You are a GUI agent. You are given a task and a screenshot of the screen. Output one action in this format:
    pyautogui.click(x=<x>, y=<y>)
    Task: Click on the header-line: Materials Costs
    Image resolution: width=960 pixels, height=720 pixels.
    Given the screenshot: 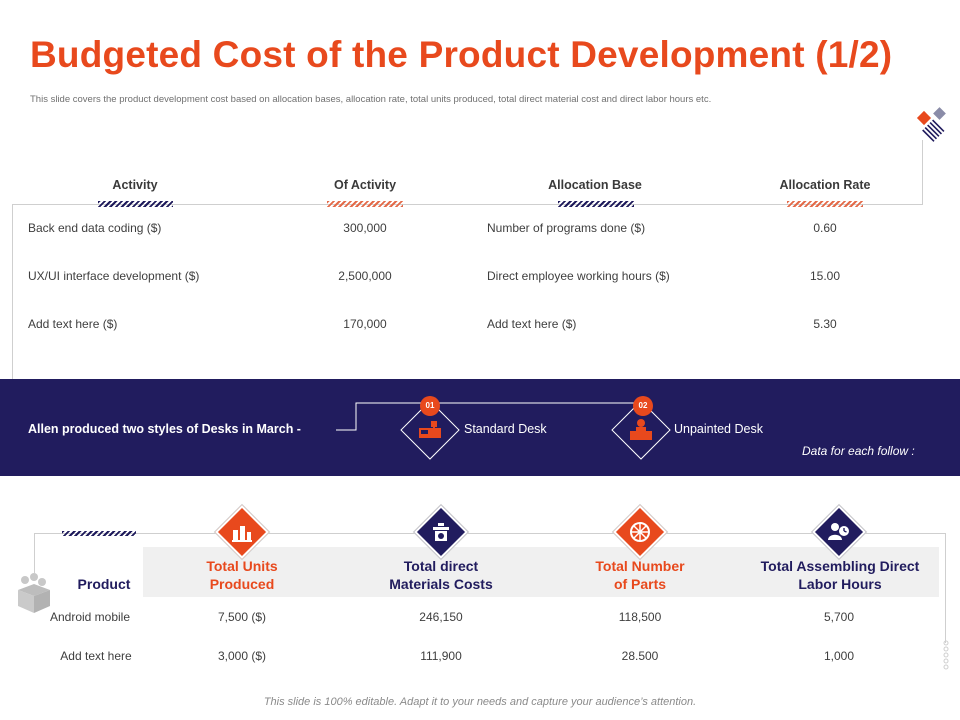 What is the action you would take?
    pyautogui.click(x=441, y=584)
    